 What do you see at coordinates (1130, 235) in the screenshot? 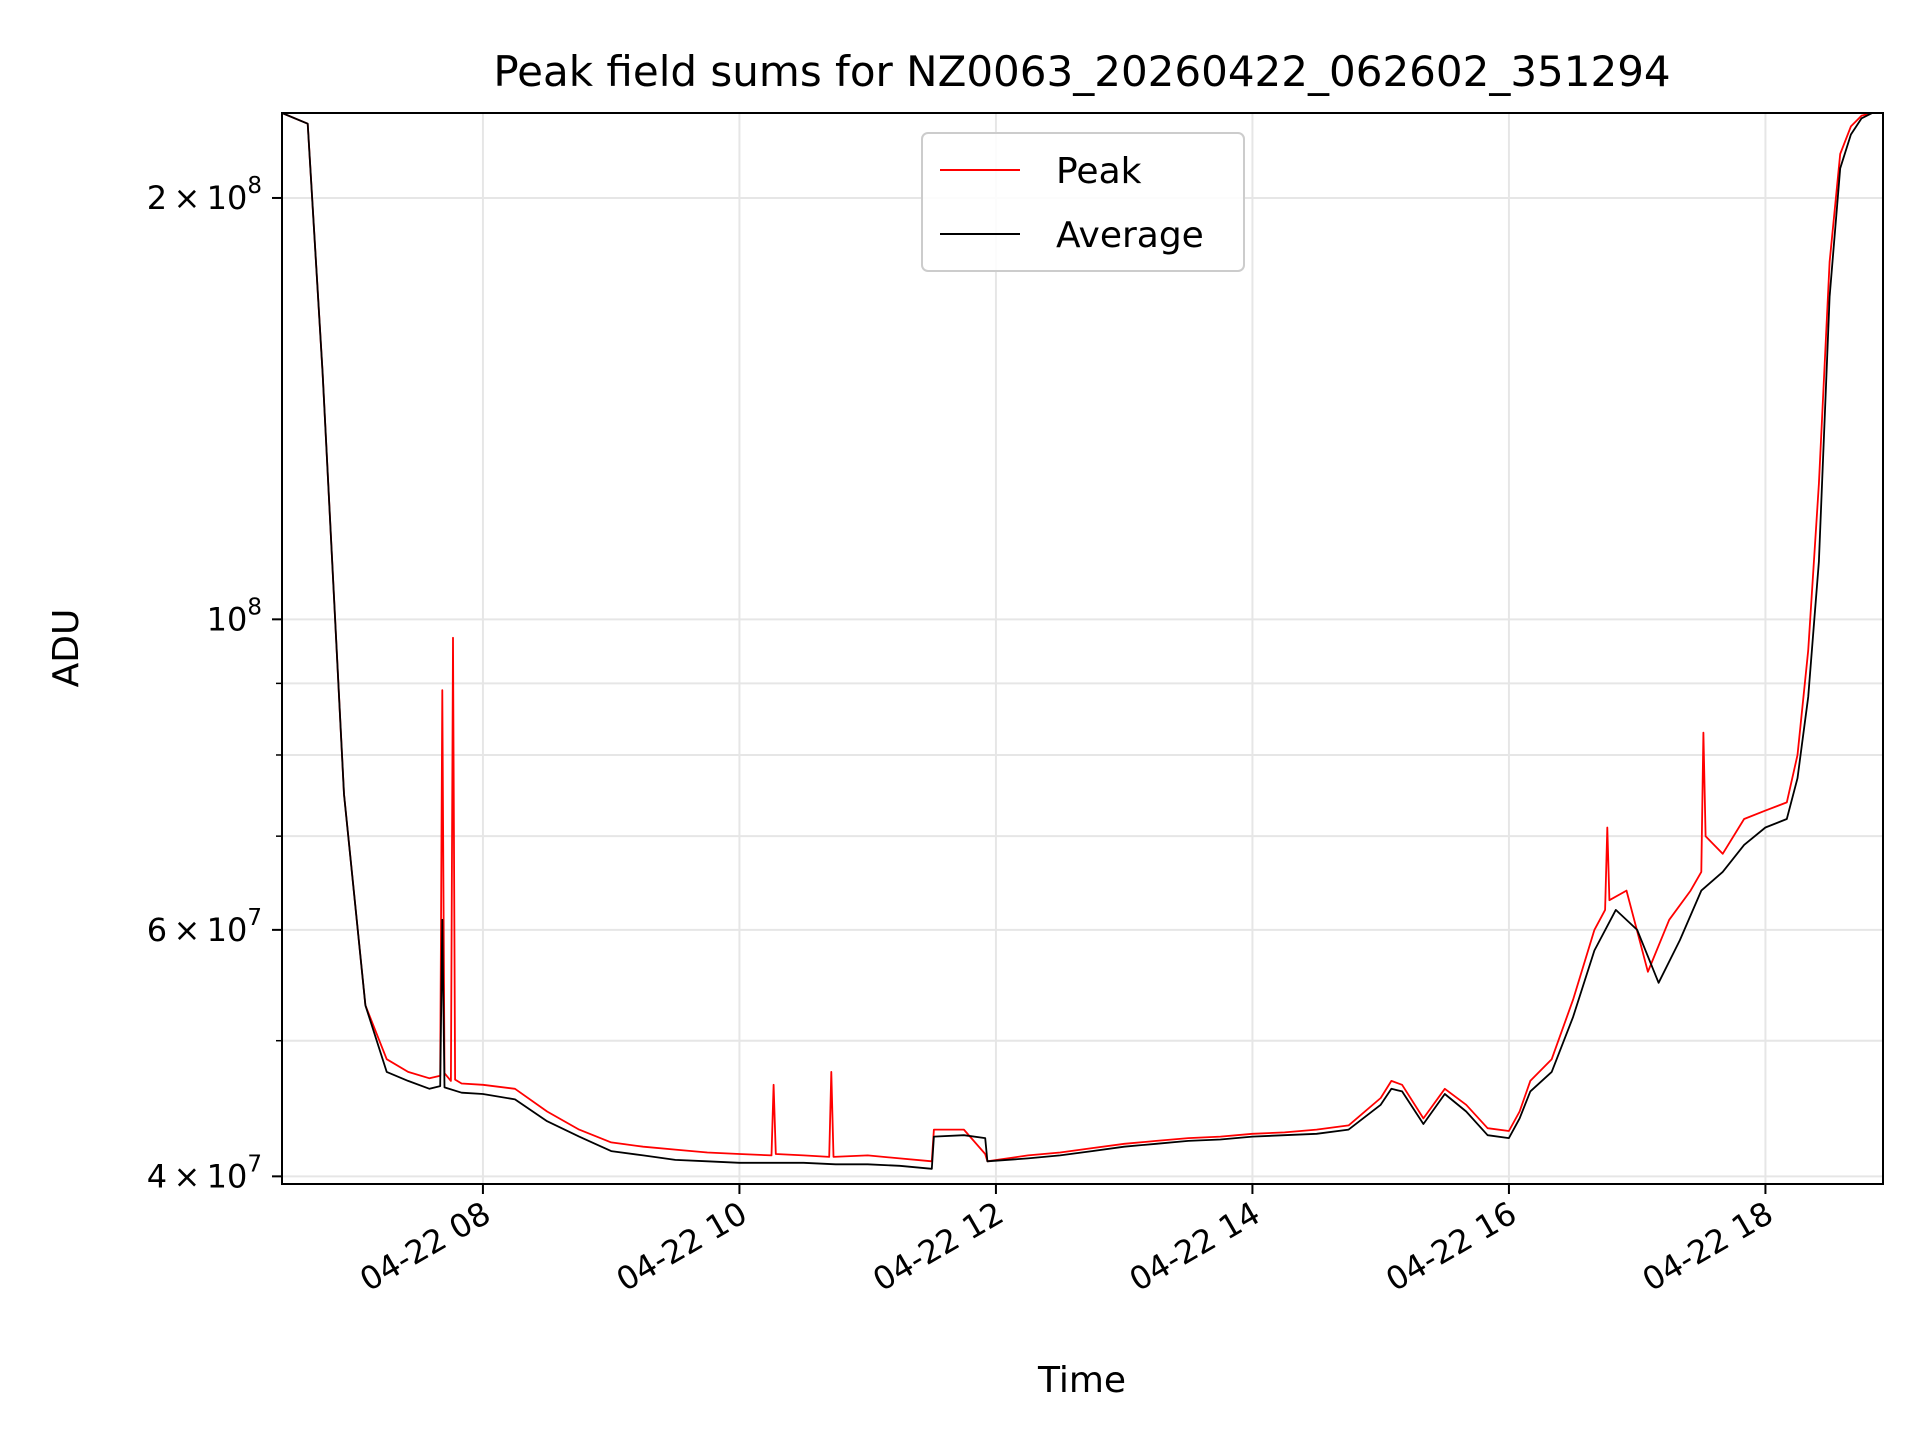
I see `legend-label-average: Average` at bounding box center [1130, 235].